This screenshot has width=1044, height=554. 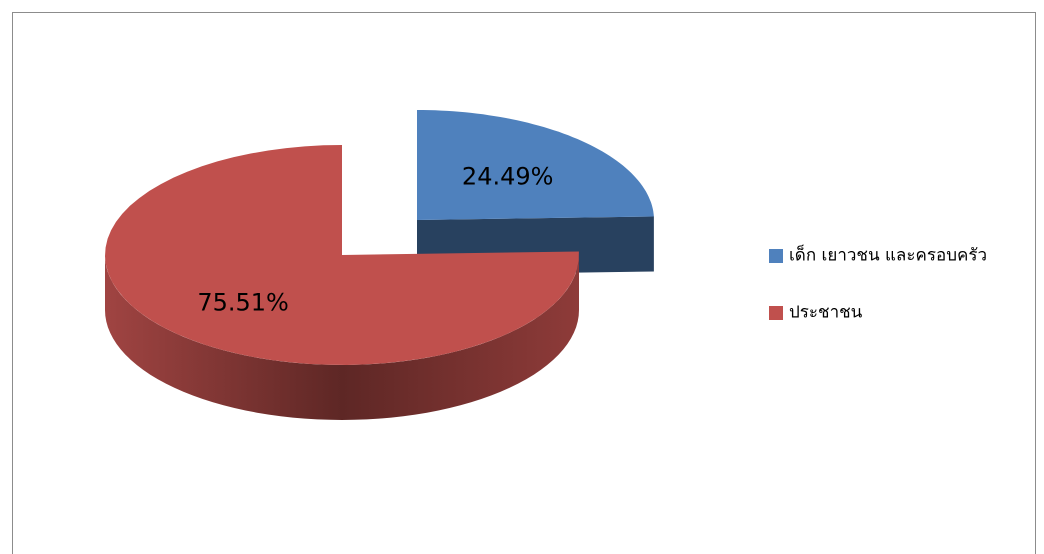 What do you see at coordinates (508, 177) in the screenshot?
I see `value-label: 24.49%` at bounding box center [508, 177].